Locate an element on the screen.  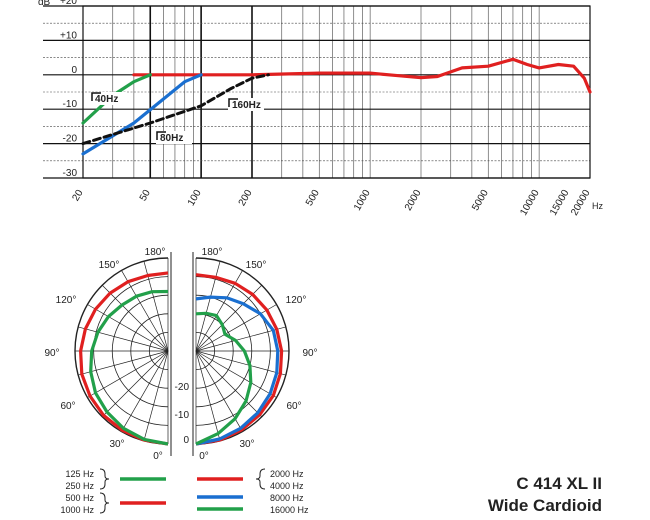
x-tick-label: 20 is located at coordinates (78, 196).